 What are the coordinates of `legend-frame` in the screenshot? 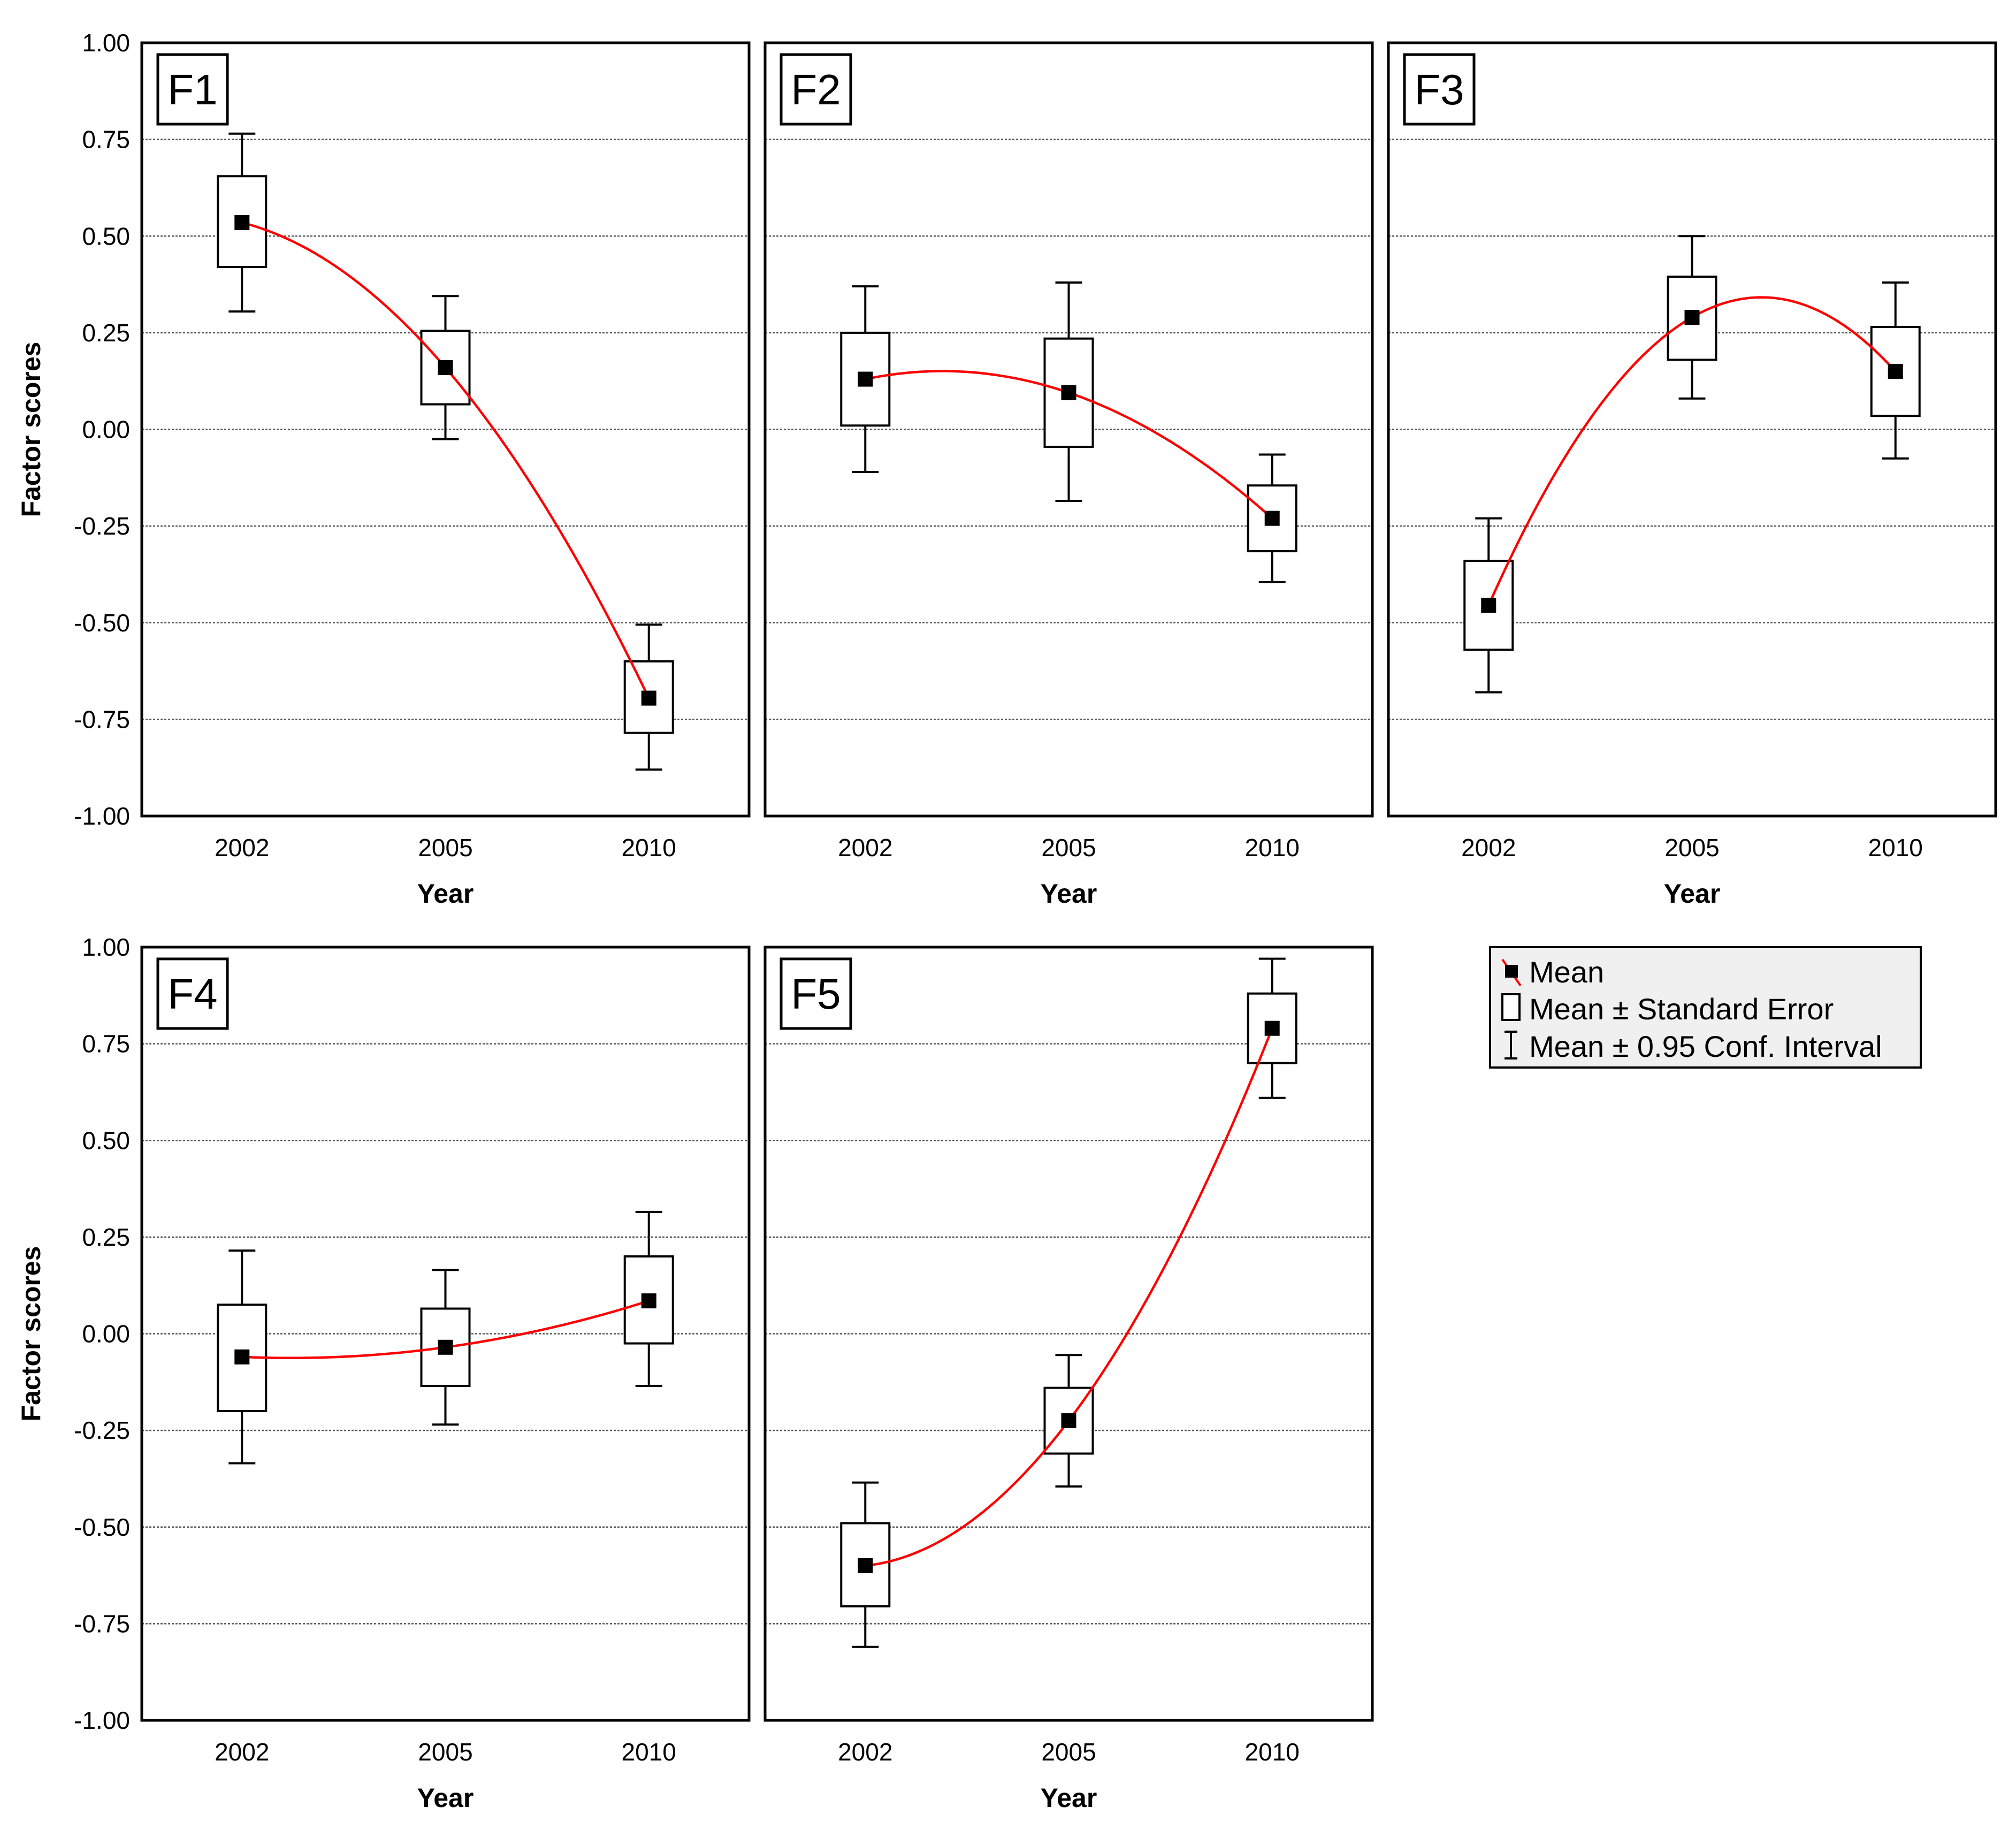 It's located at (1705, 1008).